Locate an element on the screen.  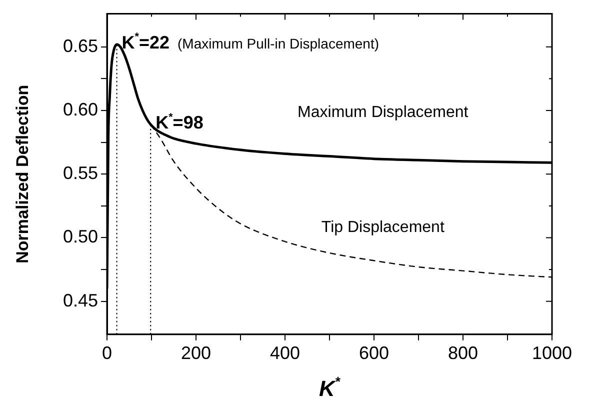
x-tick-label: 200 is located at coordinates (196, 353).